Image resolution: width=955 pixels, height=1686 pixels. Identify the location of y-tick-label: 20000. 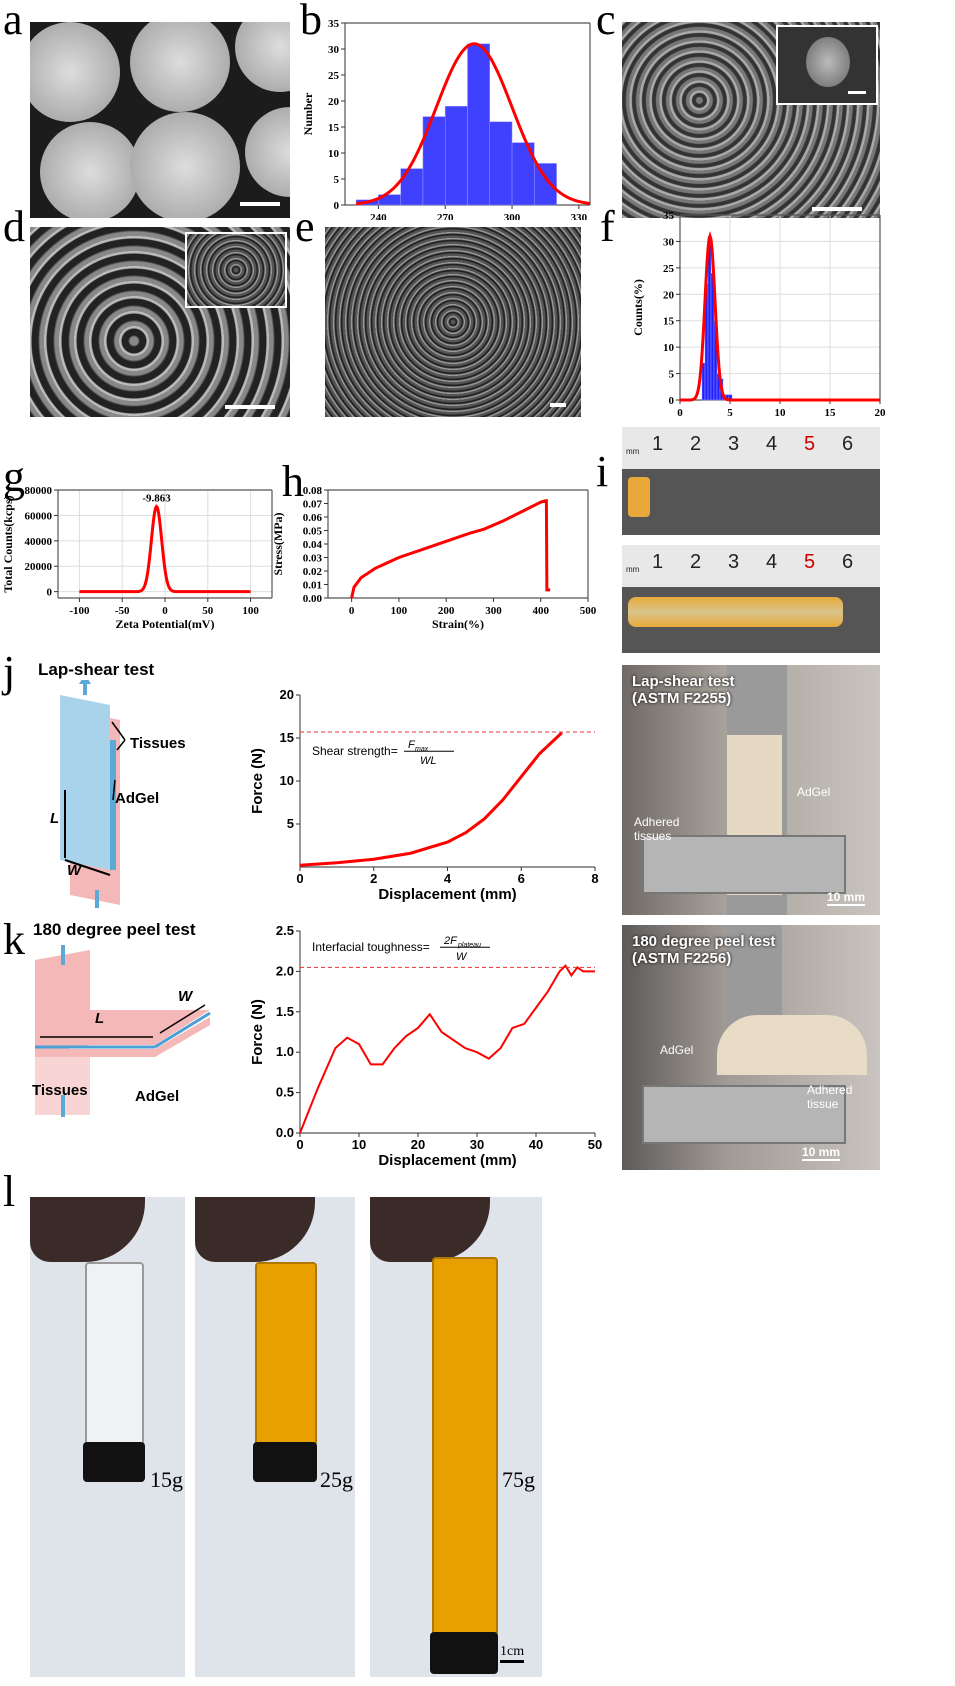
(39, 567).